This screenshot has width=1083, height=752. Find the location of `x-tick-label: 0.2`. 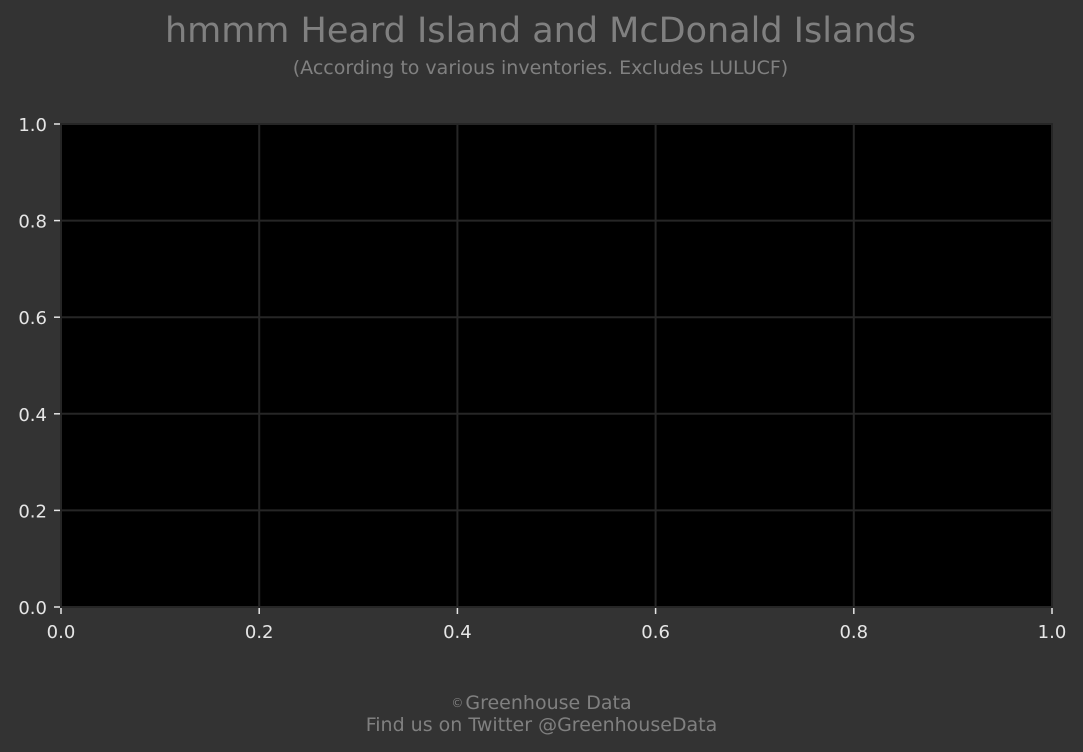

x-tick-label: 0.2 is located at coordinates (259, 632).